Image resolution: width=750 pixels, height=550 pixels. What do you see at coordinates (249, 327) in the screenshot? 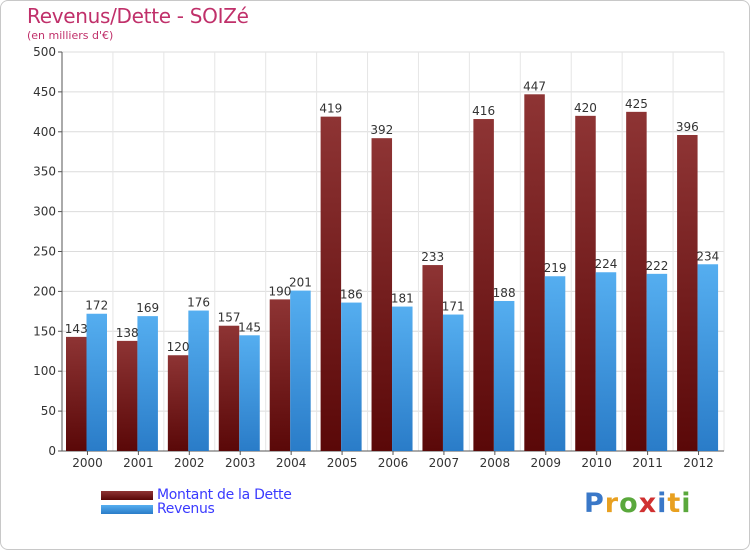
I see `data-label-revenue-2003: 145` at bounding box center [249, 327].